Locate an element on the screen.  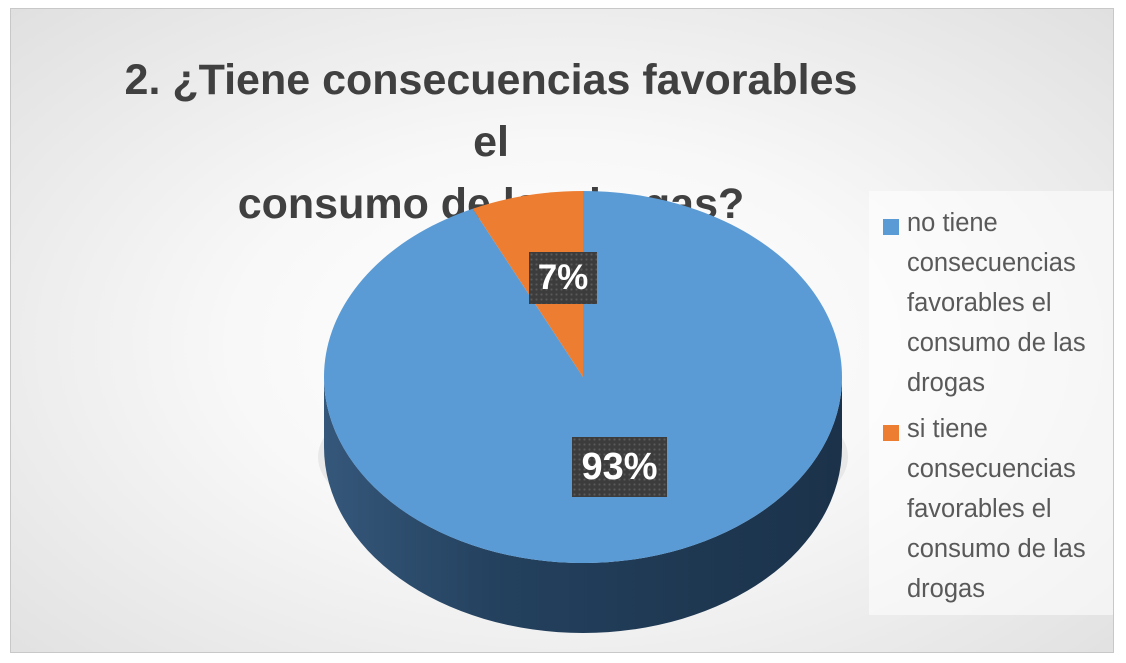
legend-swatch-no is located at coordinates (891, 227).